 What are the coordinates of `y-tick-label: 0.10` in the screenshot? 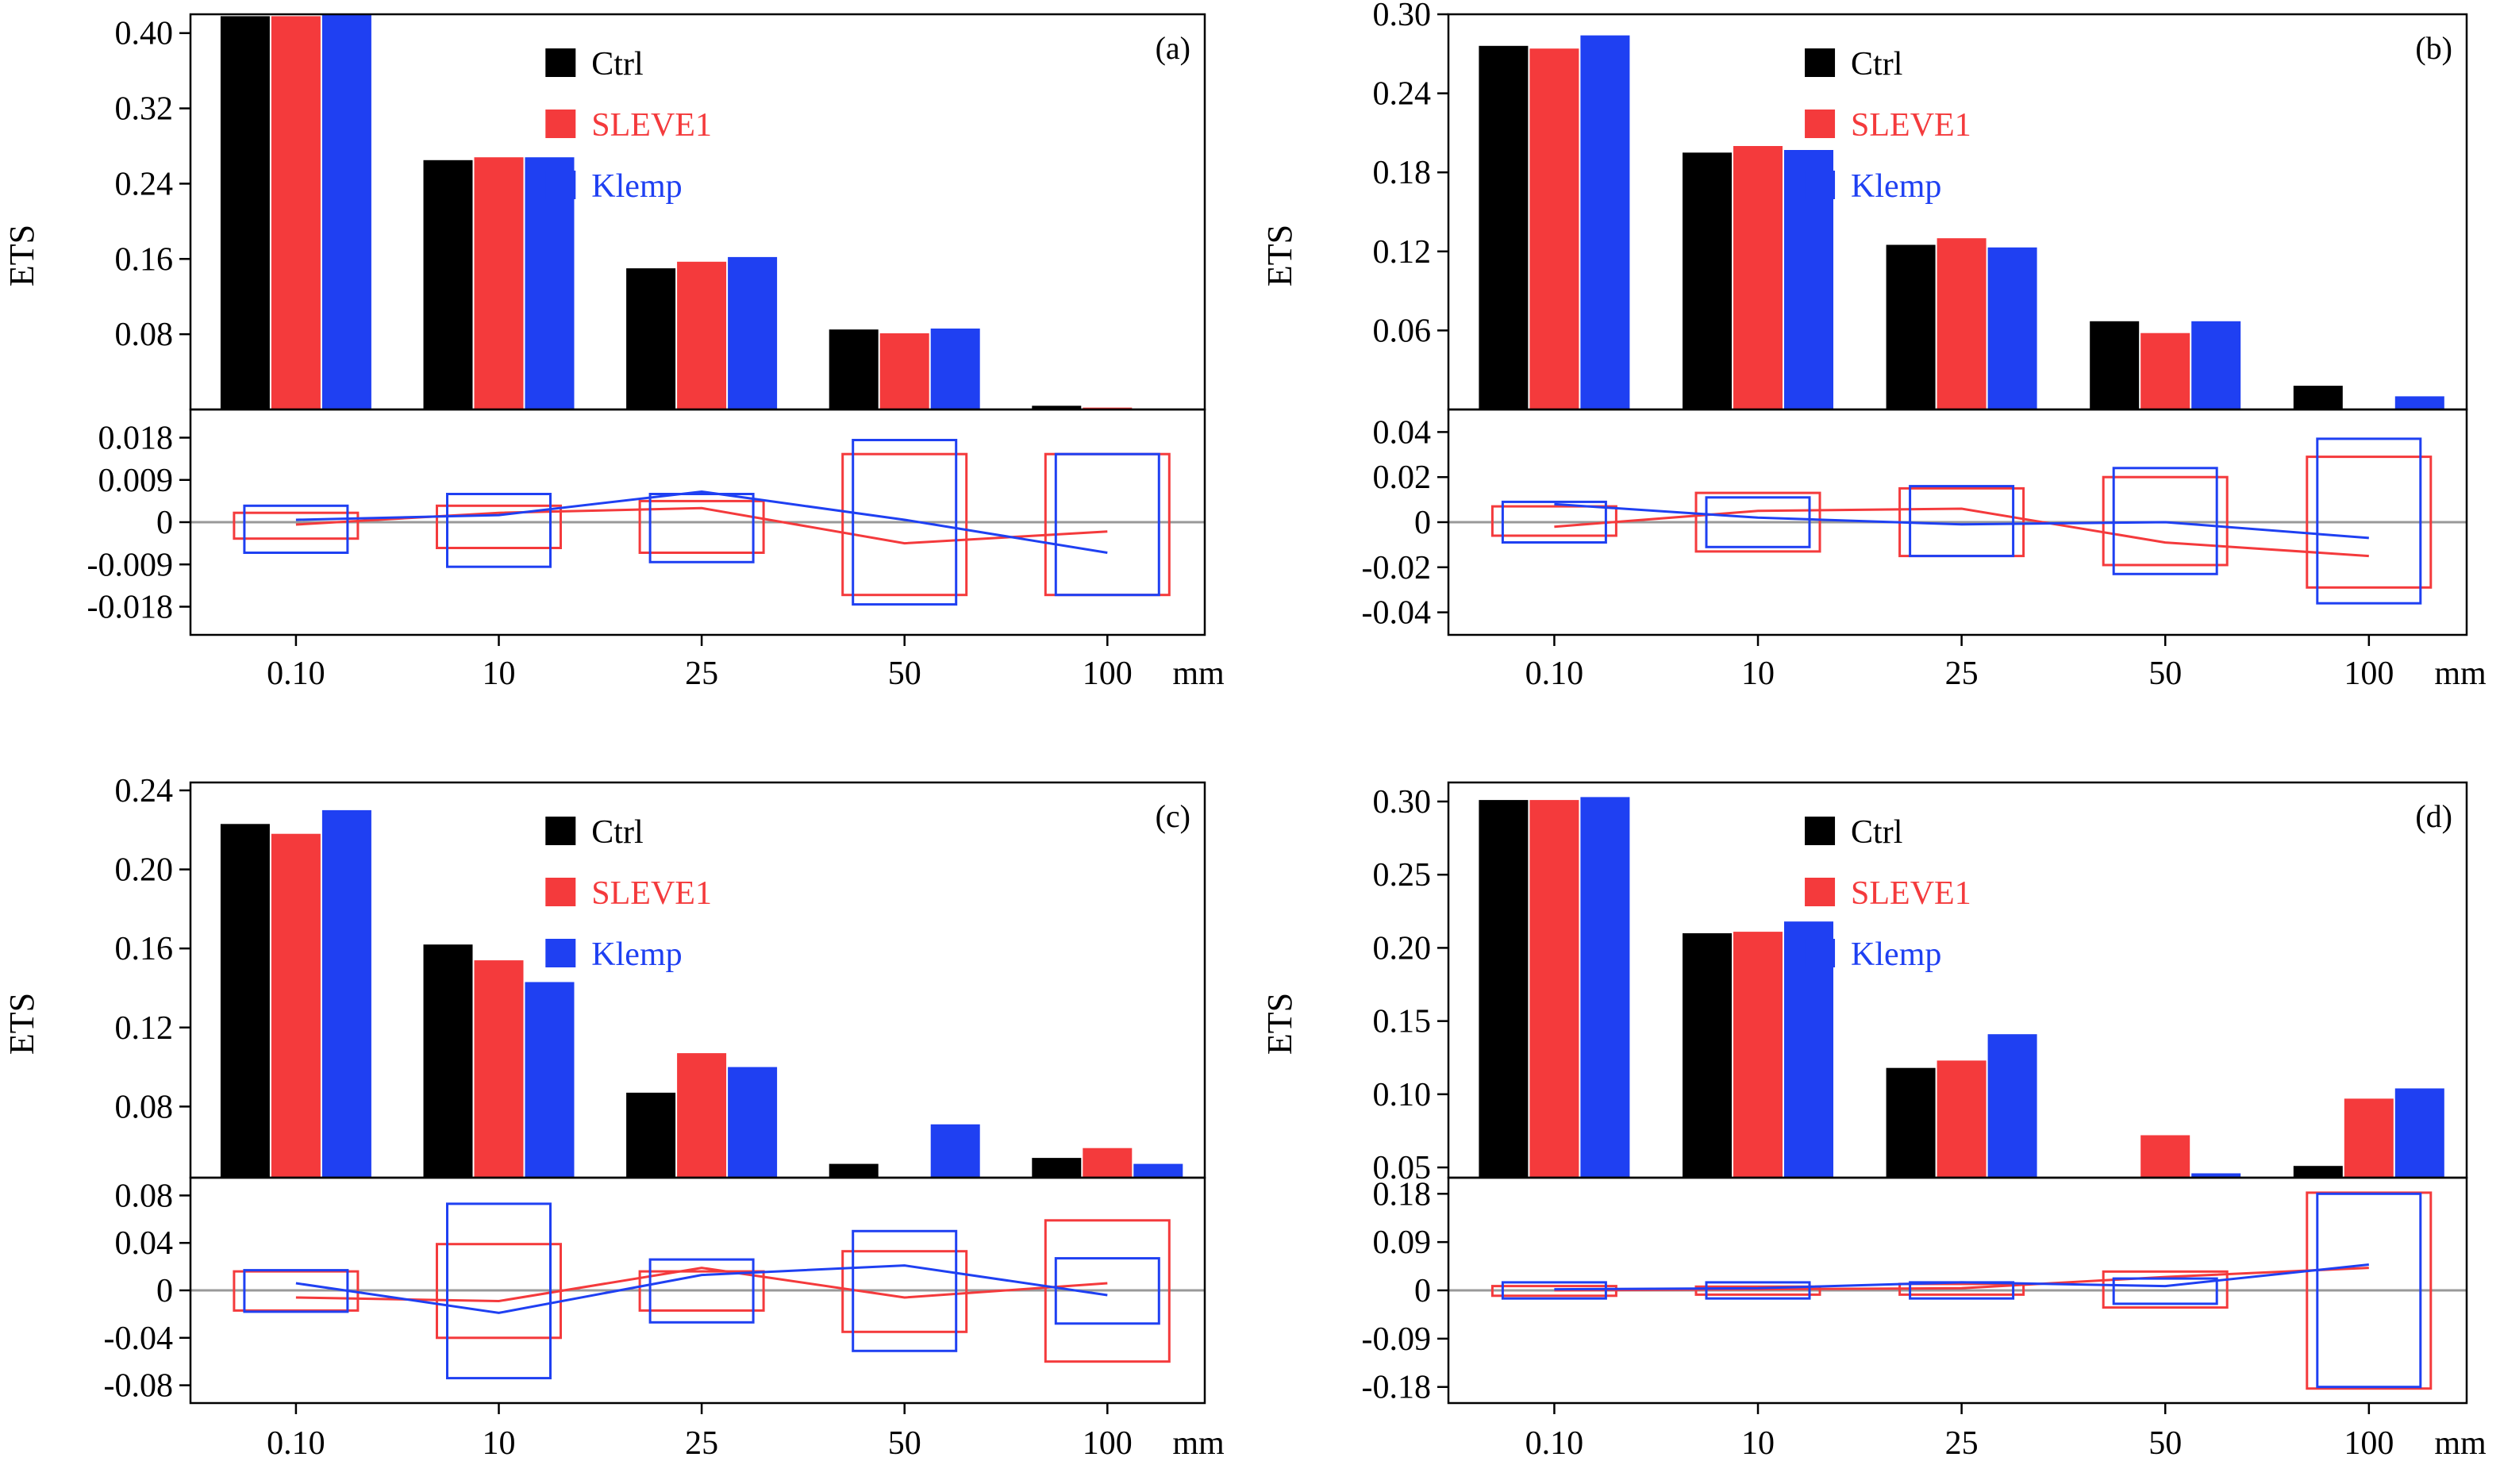 It's located at (1402, 1095).